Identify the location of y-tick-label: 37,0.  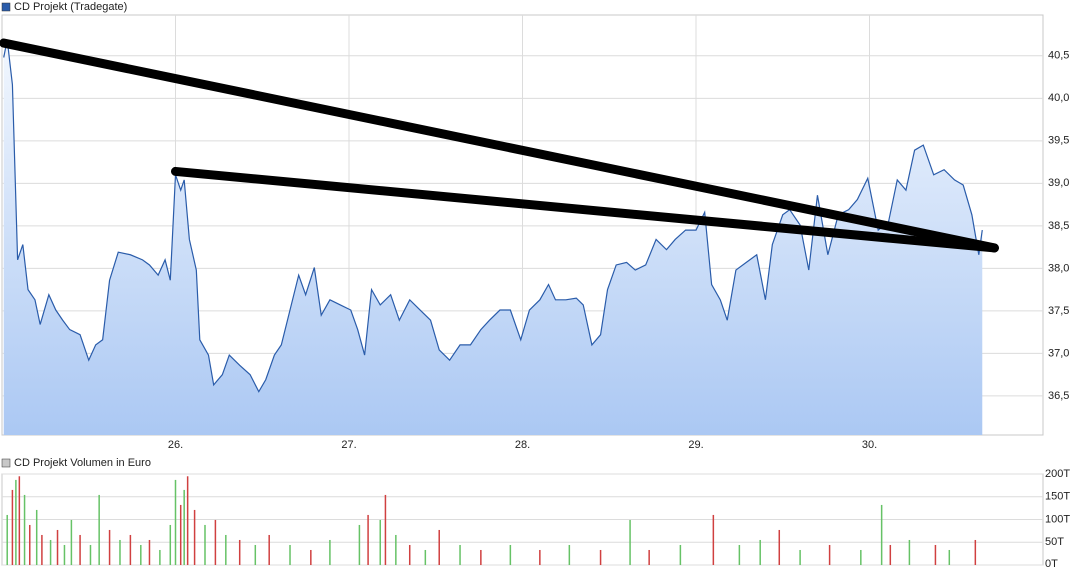
(1058, 353).